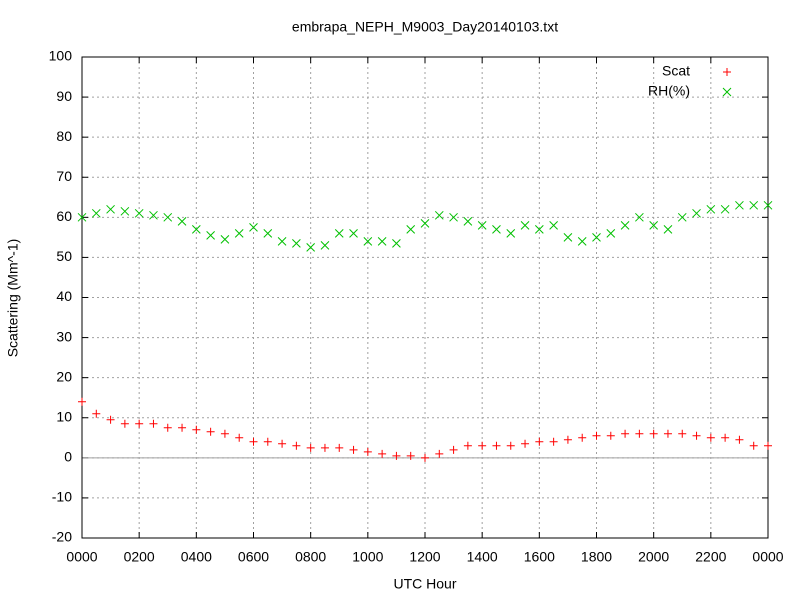 Image resolution: width=800 pixels, height=600 pixels. I want to click on y-tick-label: 20, so click(64, 376).